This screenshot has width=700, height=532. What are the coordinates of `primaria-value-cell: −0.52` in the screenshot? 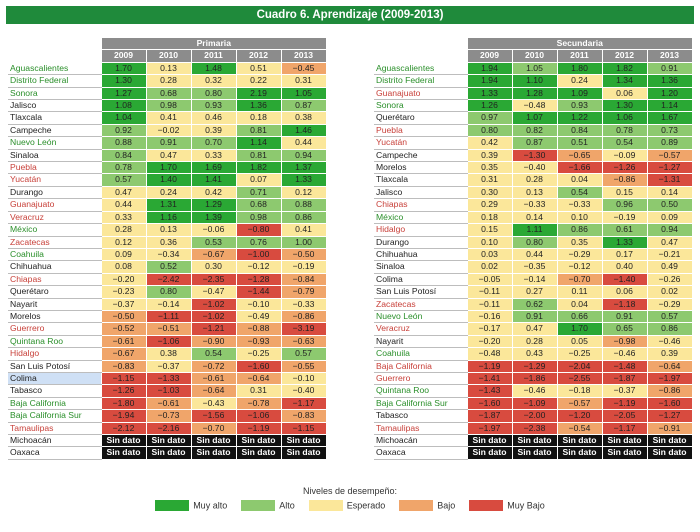 It's located at (123, 329).